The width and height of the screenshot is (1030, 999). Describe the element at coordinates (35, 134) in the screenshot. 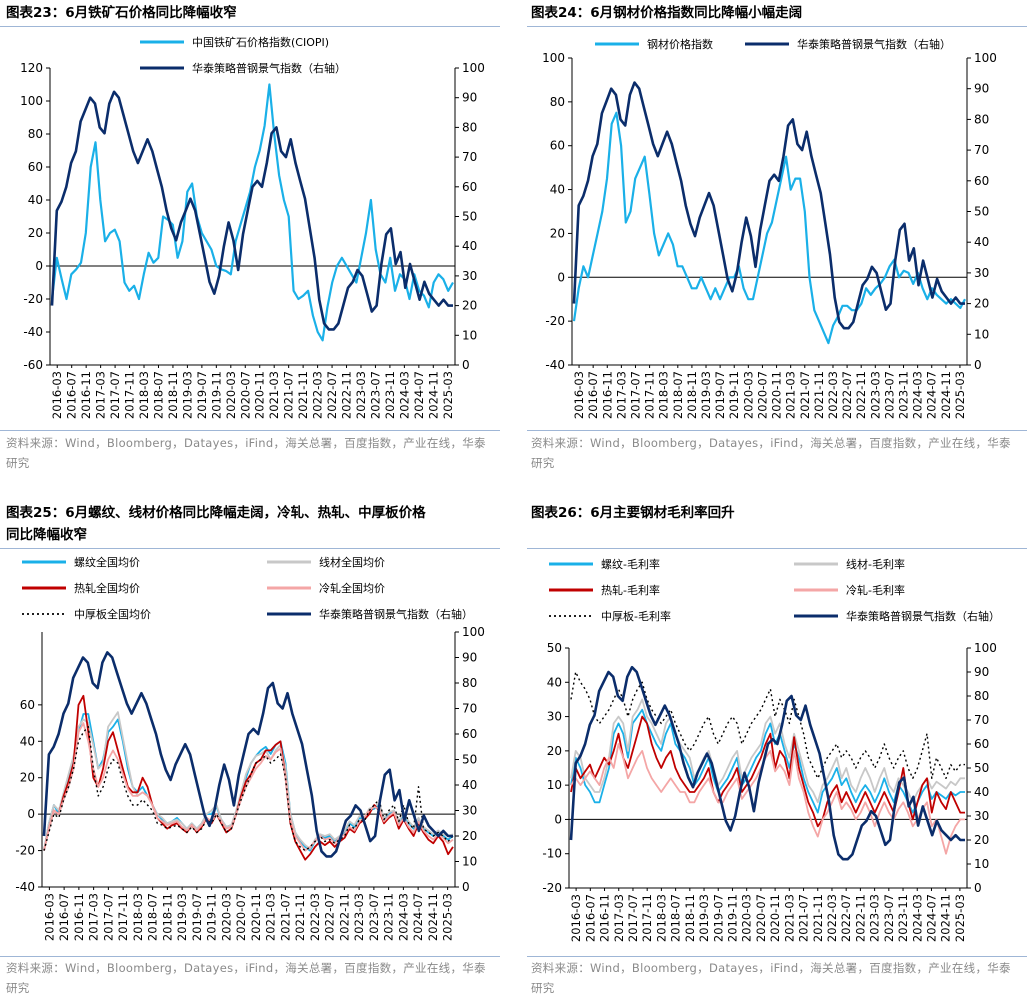

I see `y-tick-label-left: 80` at that location.